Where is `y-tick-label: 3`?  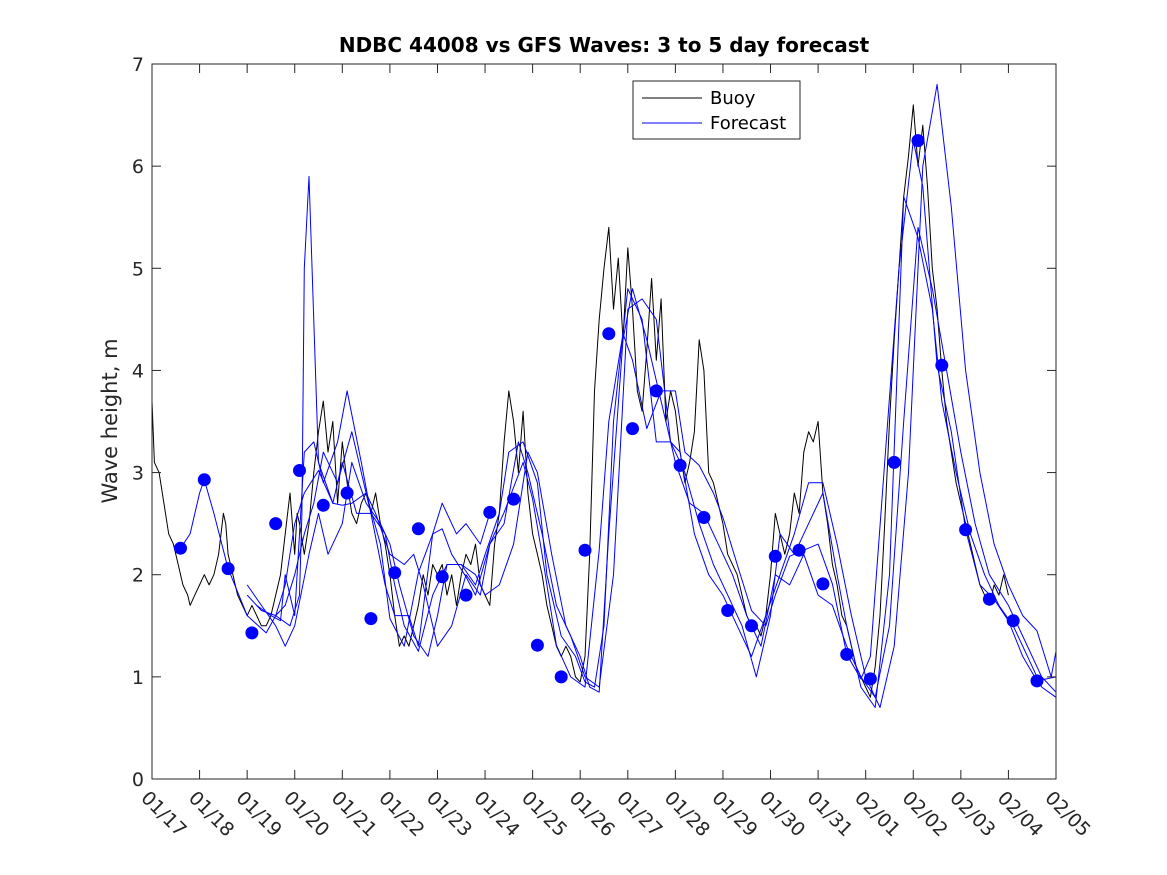 y-tick-label: 3 is located at coordinates (138, 474).